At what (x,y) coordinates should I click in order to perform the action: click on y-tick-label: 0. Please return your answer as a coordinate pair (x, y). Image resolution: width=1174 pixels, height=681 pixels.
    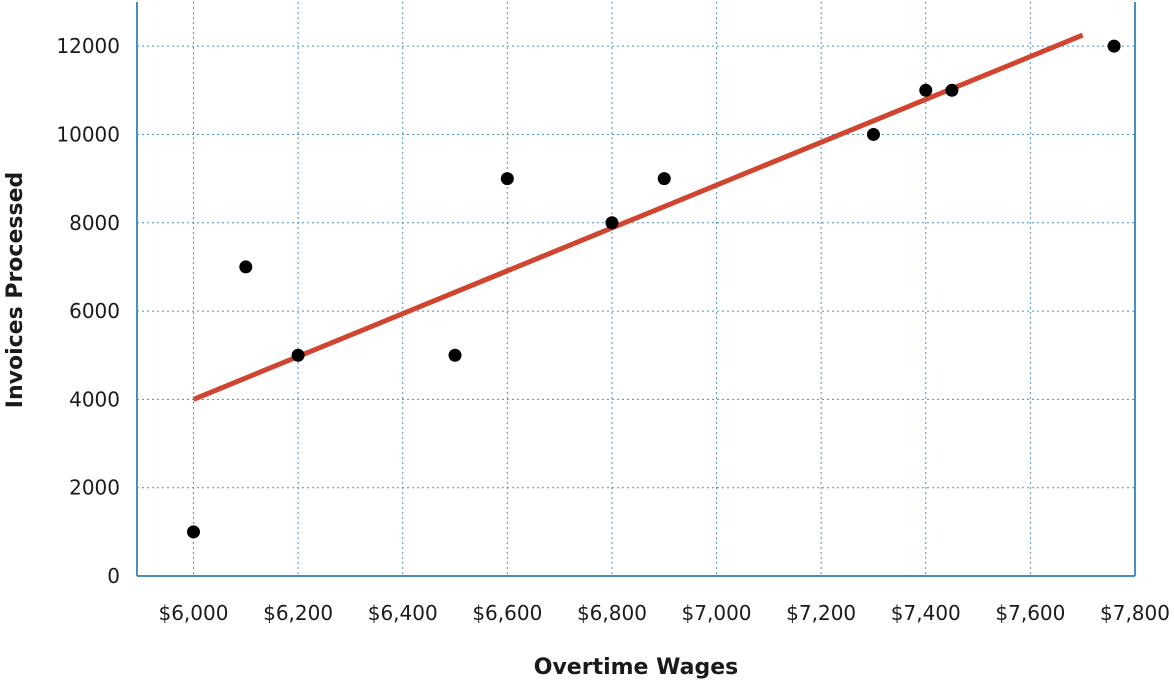
    Looking at the image, I should click on (113, 576).